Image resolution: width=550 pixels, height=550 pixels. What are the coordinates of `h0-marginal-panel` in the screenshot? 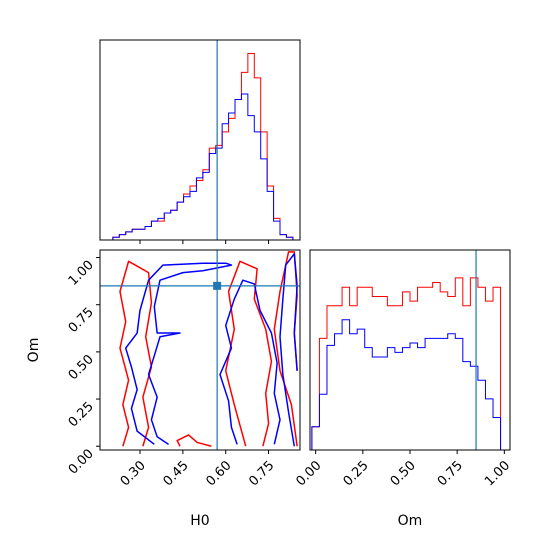 It's located at (200, 141).